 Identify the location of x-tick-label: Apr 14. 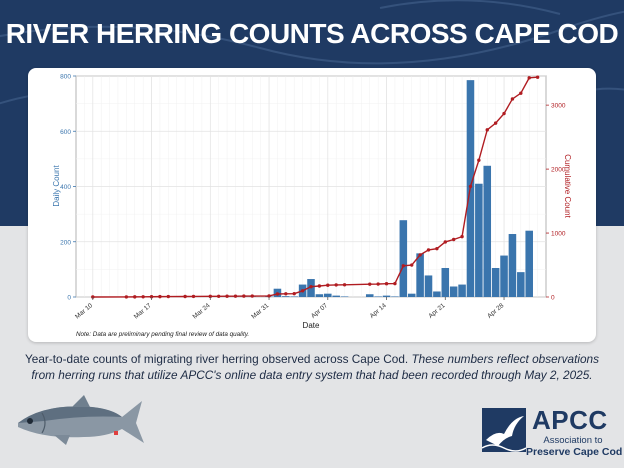
(378, 311).